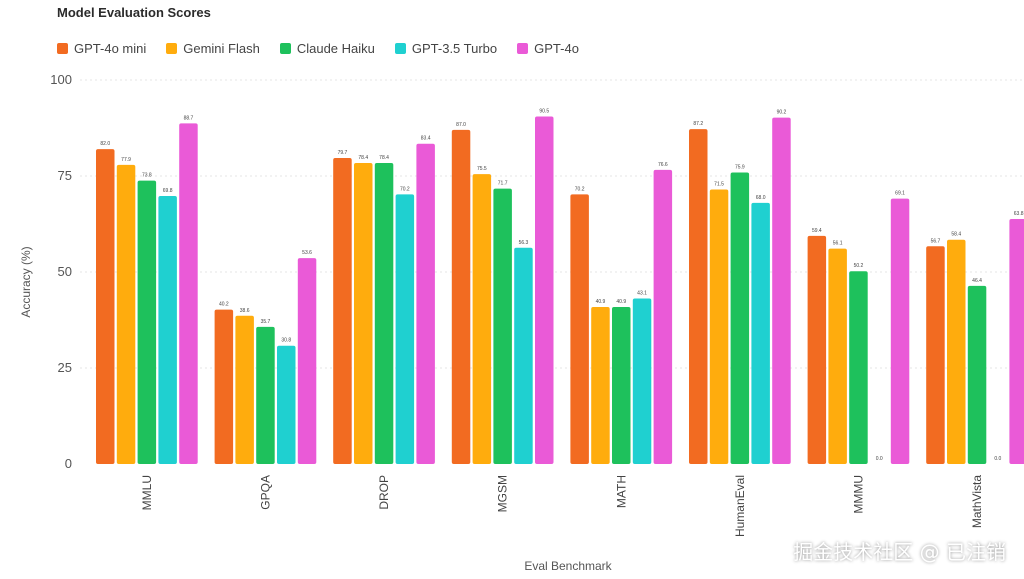  I want to click on x-tick-label: DROP, so click(384, 492).